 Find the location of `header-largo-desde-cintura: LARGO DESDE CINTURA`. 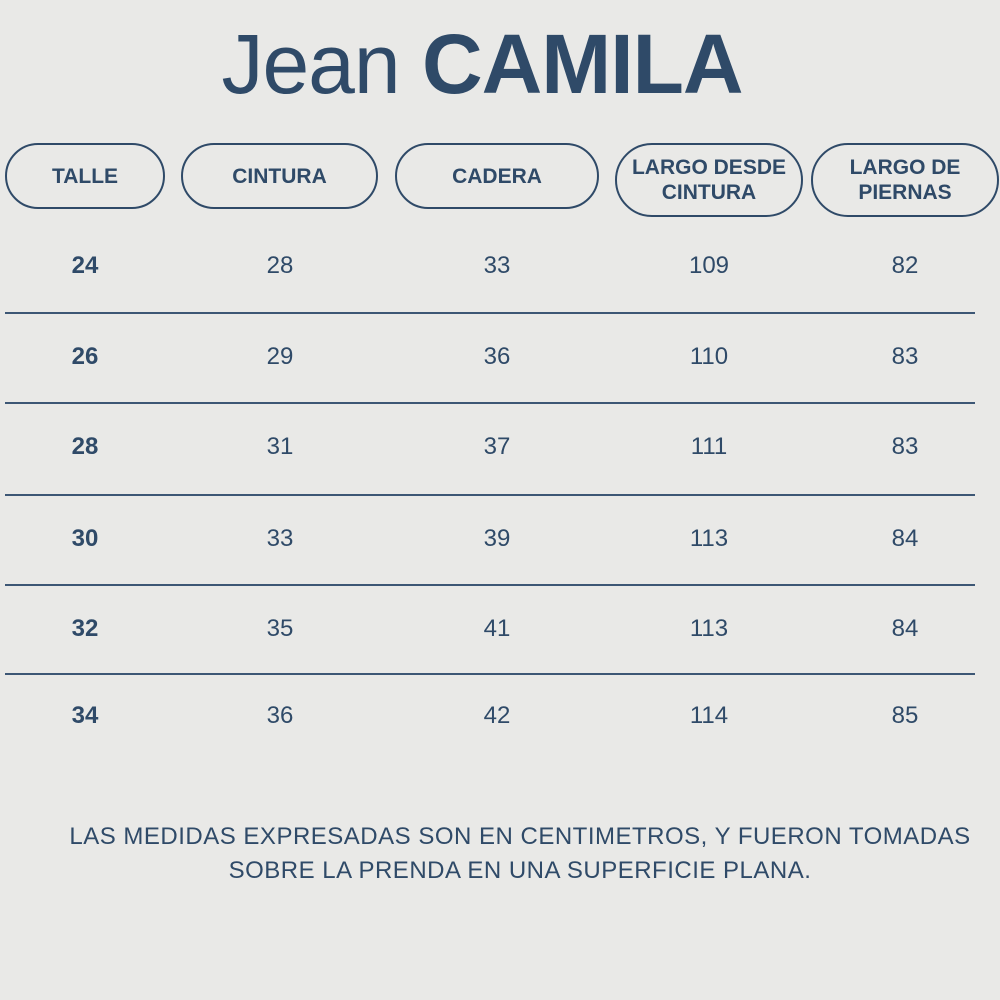

header-largo-desde-cintura: LARGO DESDE CINTURA is located at coordinates (709, 180).